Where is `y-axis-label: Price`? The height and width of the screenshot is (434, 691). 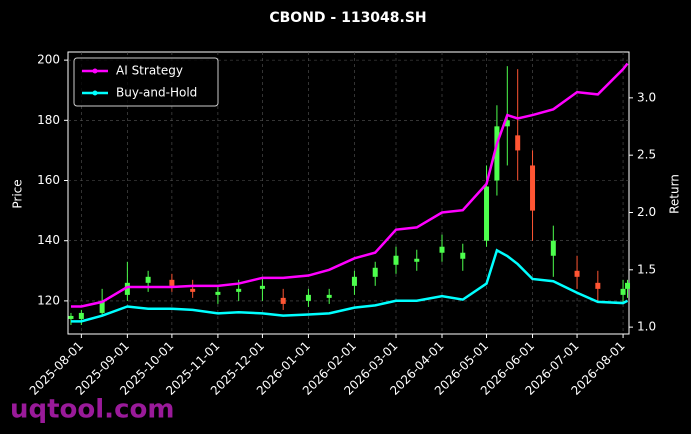 y-axis-label: Price is located at coordinates (18, 193).